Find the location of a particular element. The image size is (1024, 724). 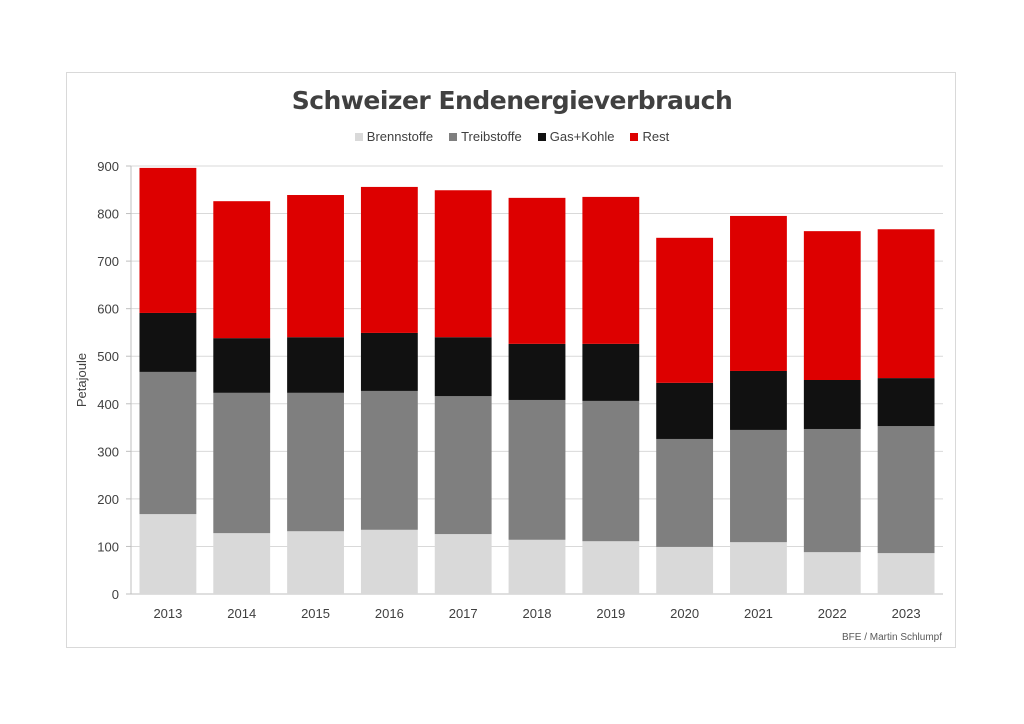

x-tick-label: 2021 is located at coordinates (758, 613).